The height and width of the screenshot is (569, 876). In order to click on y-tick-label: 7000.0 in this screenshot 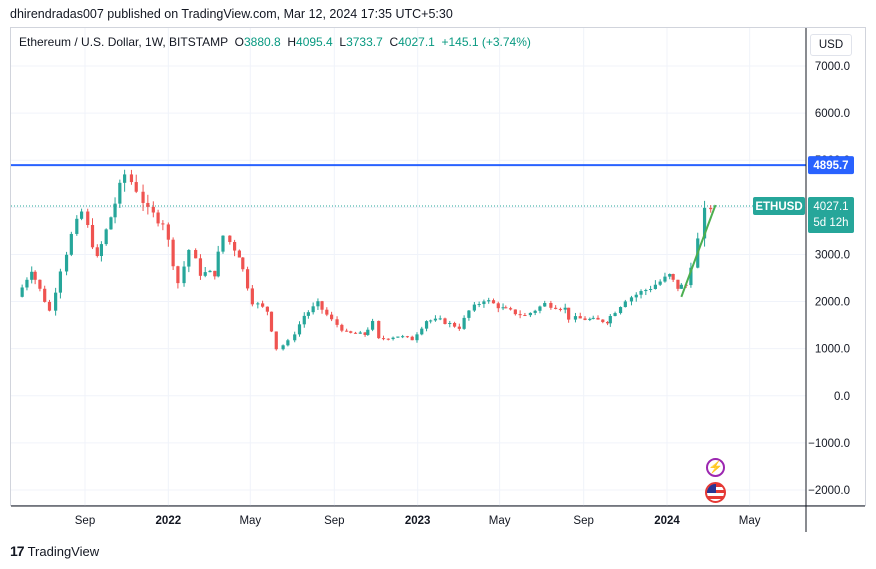, I will do `click(832, 67)`.